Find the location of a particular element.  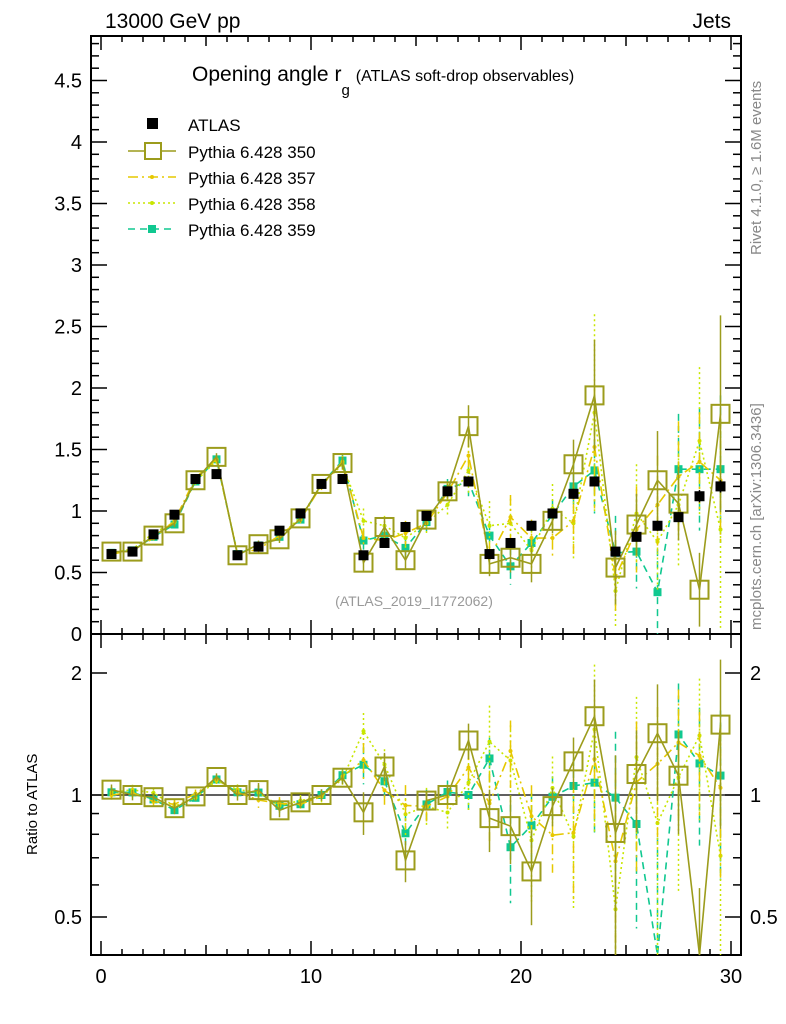

x-tick-label: 0 is located at coordinates (100, 977).